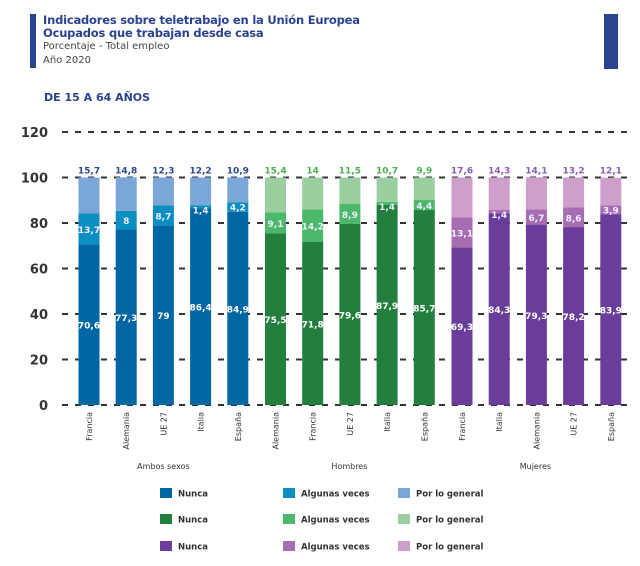 This screenshot has height=566, width=640. I want to click on data-label: 14,2, so click(313, 228).